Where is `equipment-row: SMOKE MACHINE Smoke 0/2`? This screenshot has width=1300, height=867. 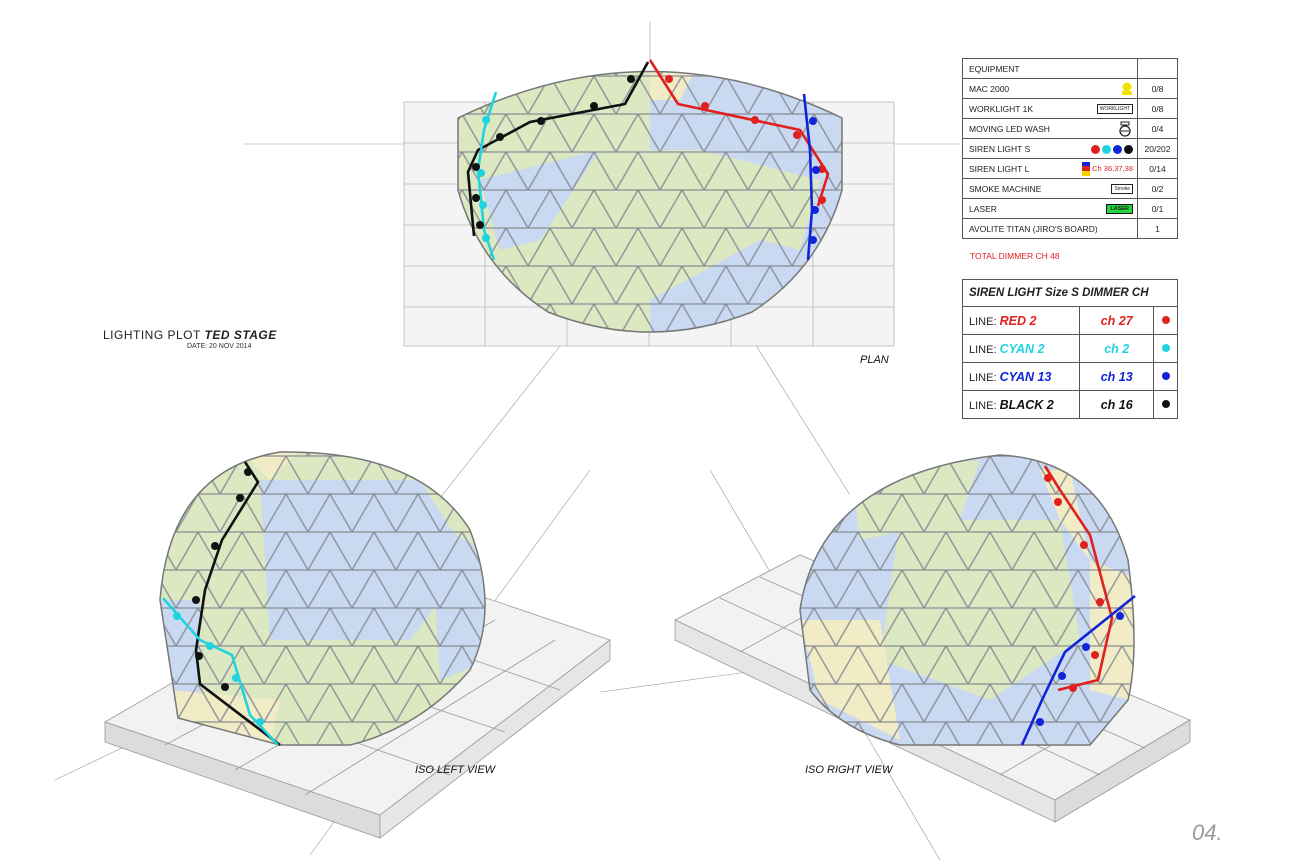
equipment-row: SMOKE MACHINE Smoke 0/2 is located at coordinates (1070, 188).